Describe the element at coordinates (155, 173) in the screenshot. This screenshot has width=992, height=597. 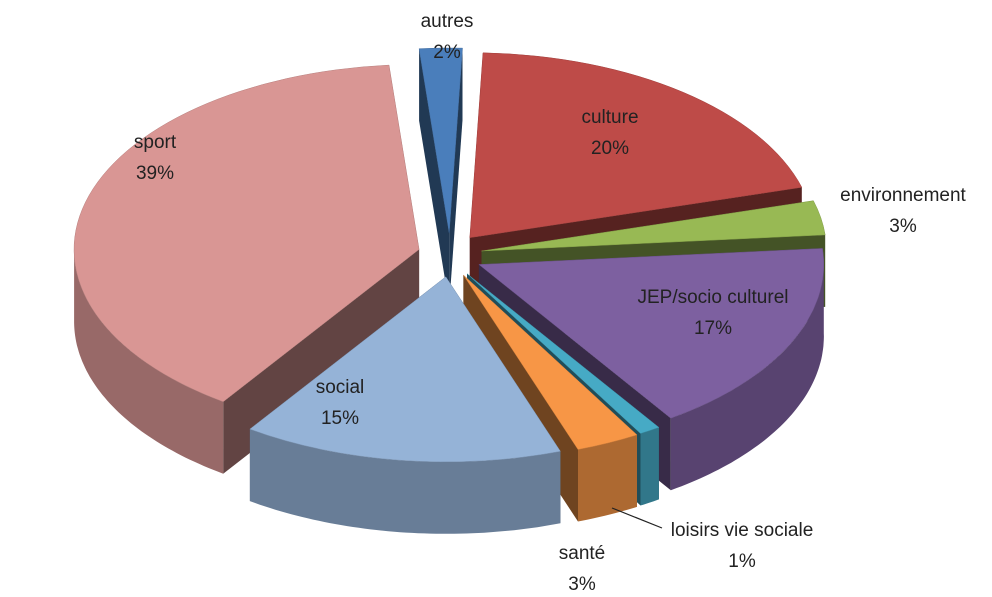
I see `slice-value-label: 39%` at that location.